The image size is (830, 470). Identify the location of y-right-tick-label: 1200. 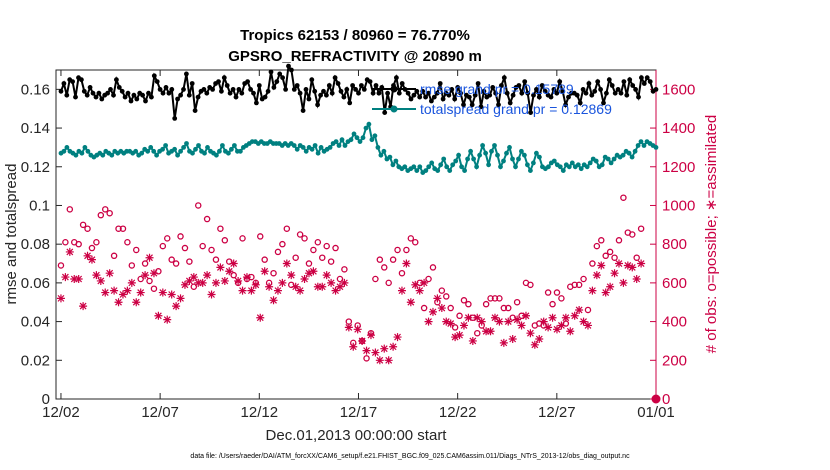
(678, 167).